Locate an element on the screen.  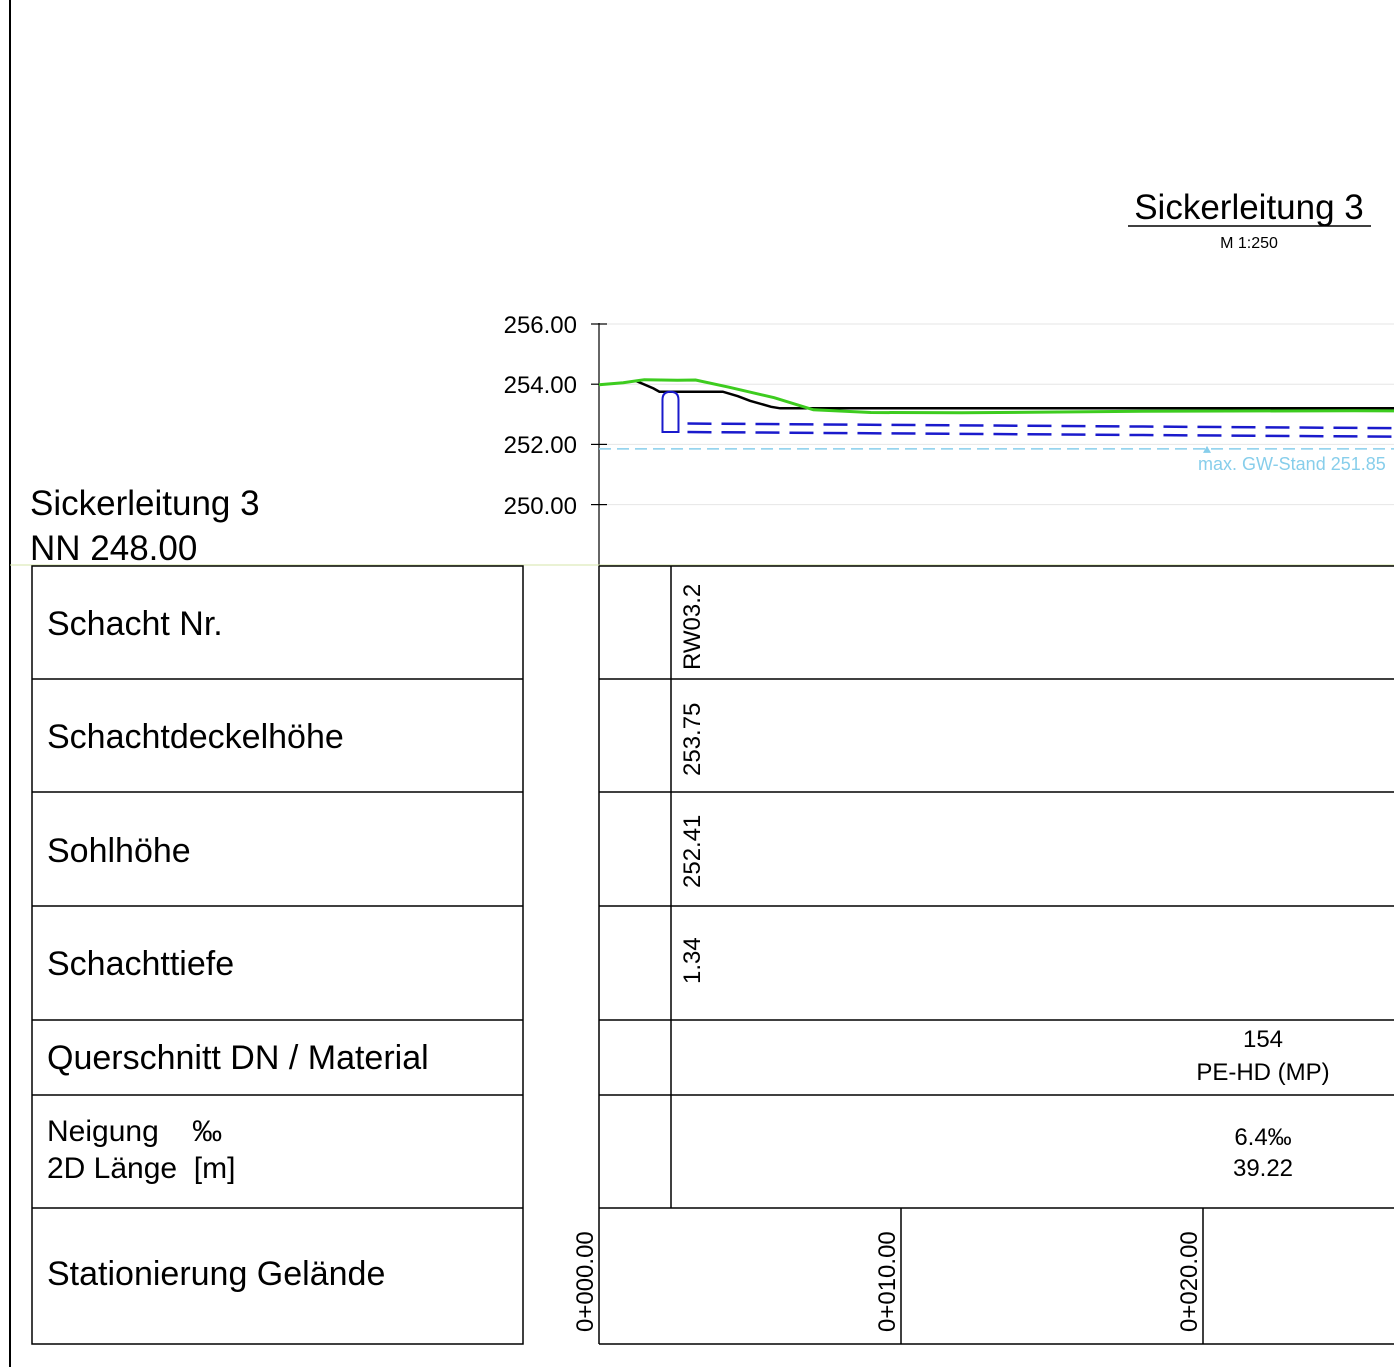
row-label-invert-height: Sohlhöhe is located at coordinates (119, 851).